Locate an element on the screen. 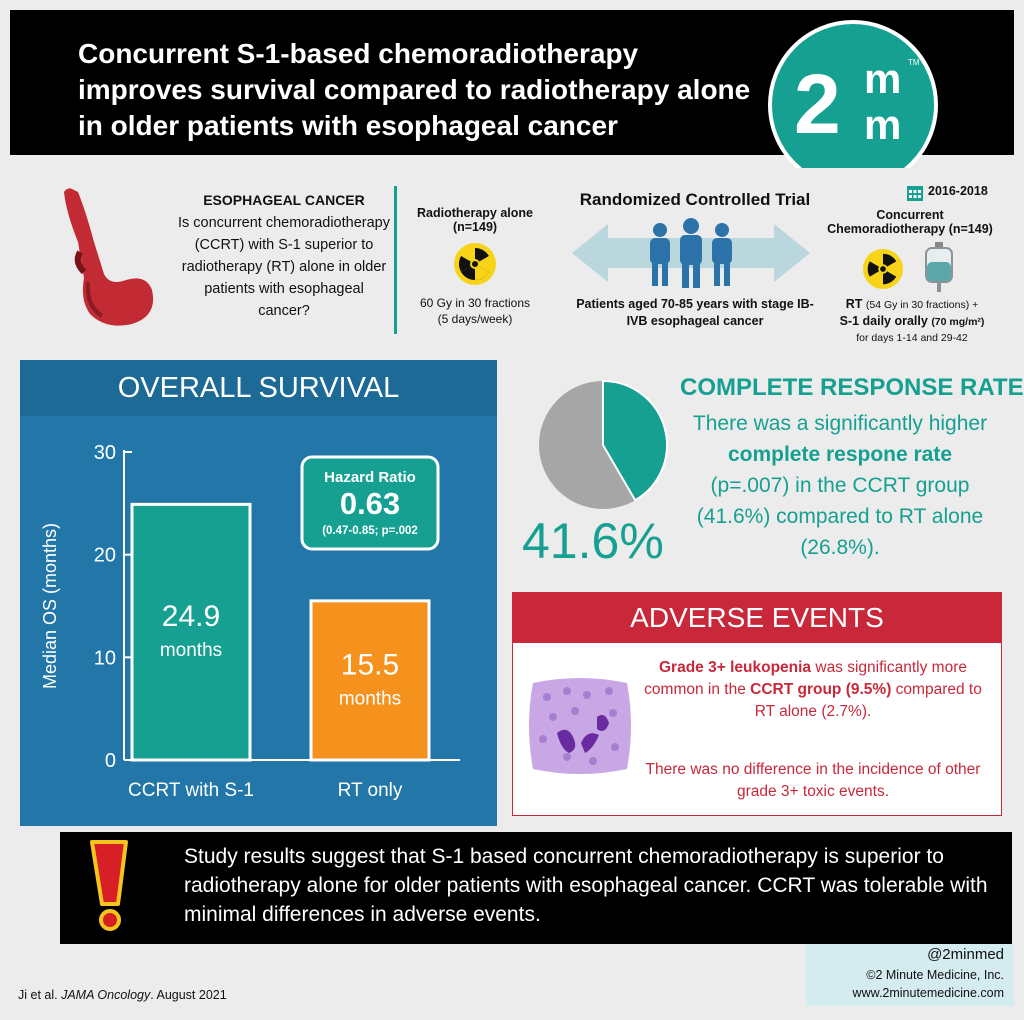  citation: Ji et al. JAMA Oncology. August 2021 is located at coordinates (122, 995).